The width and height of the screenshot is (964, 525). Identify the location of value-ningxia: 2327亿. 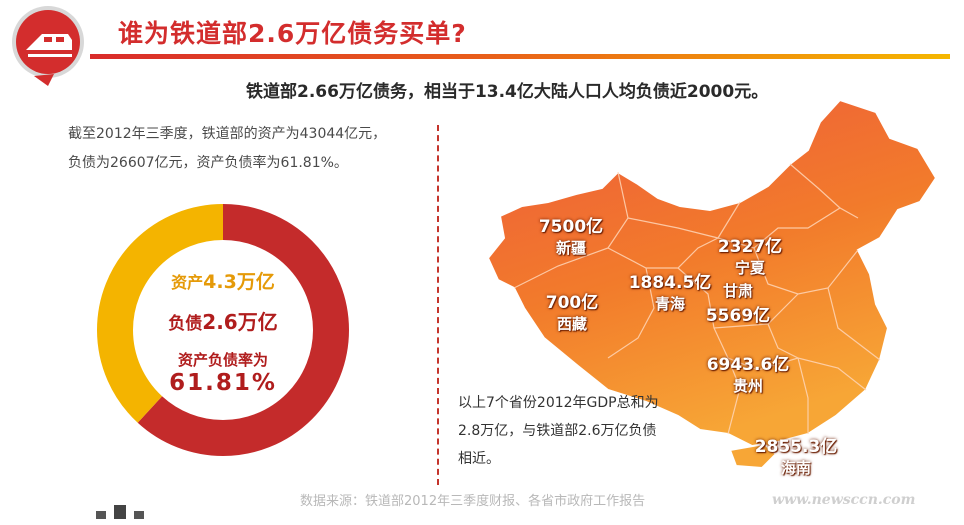
(750, 247).